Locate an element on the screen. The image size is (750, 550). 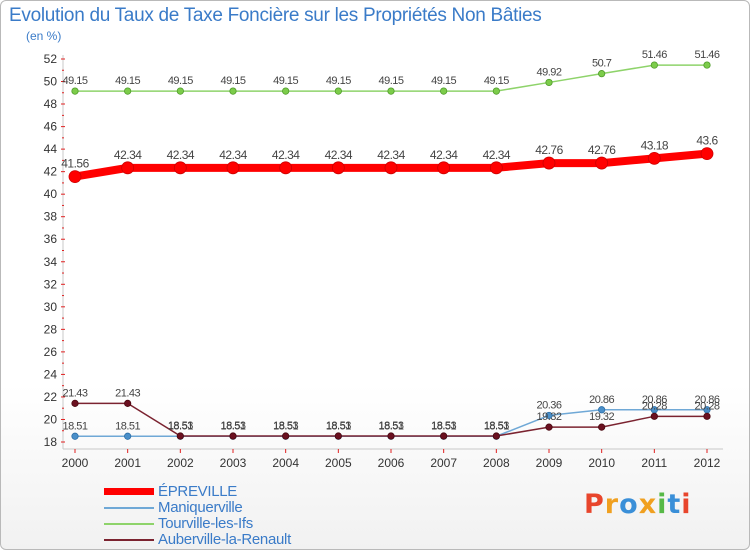
y-tick-label: 36 is located at coordinates (51, 239).